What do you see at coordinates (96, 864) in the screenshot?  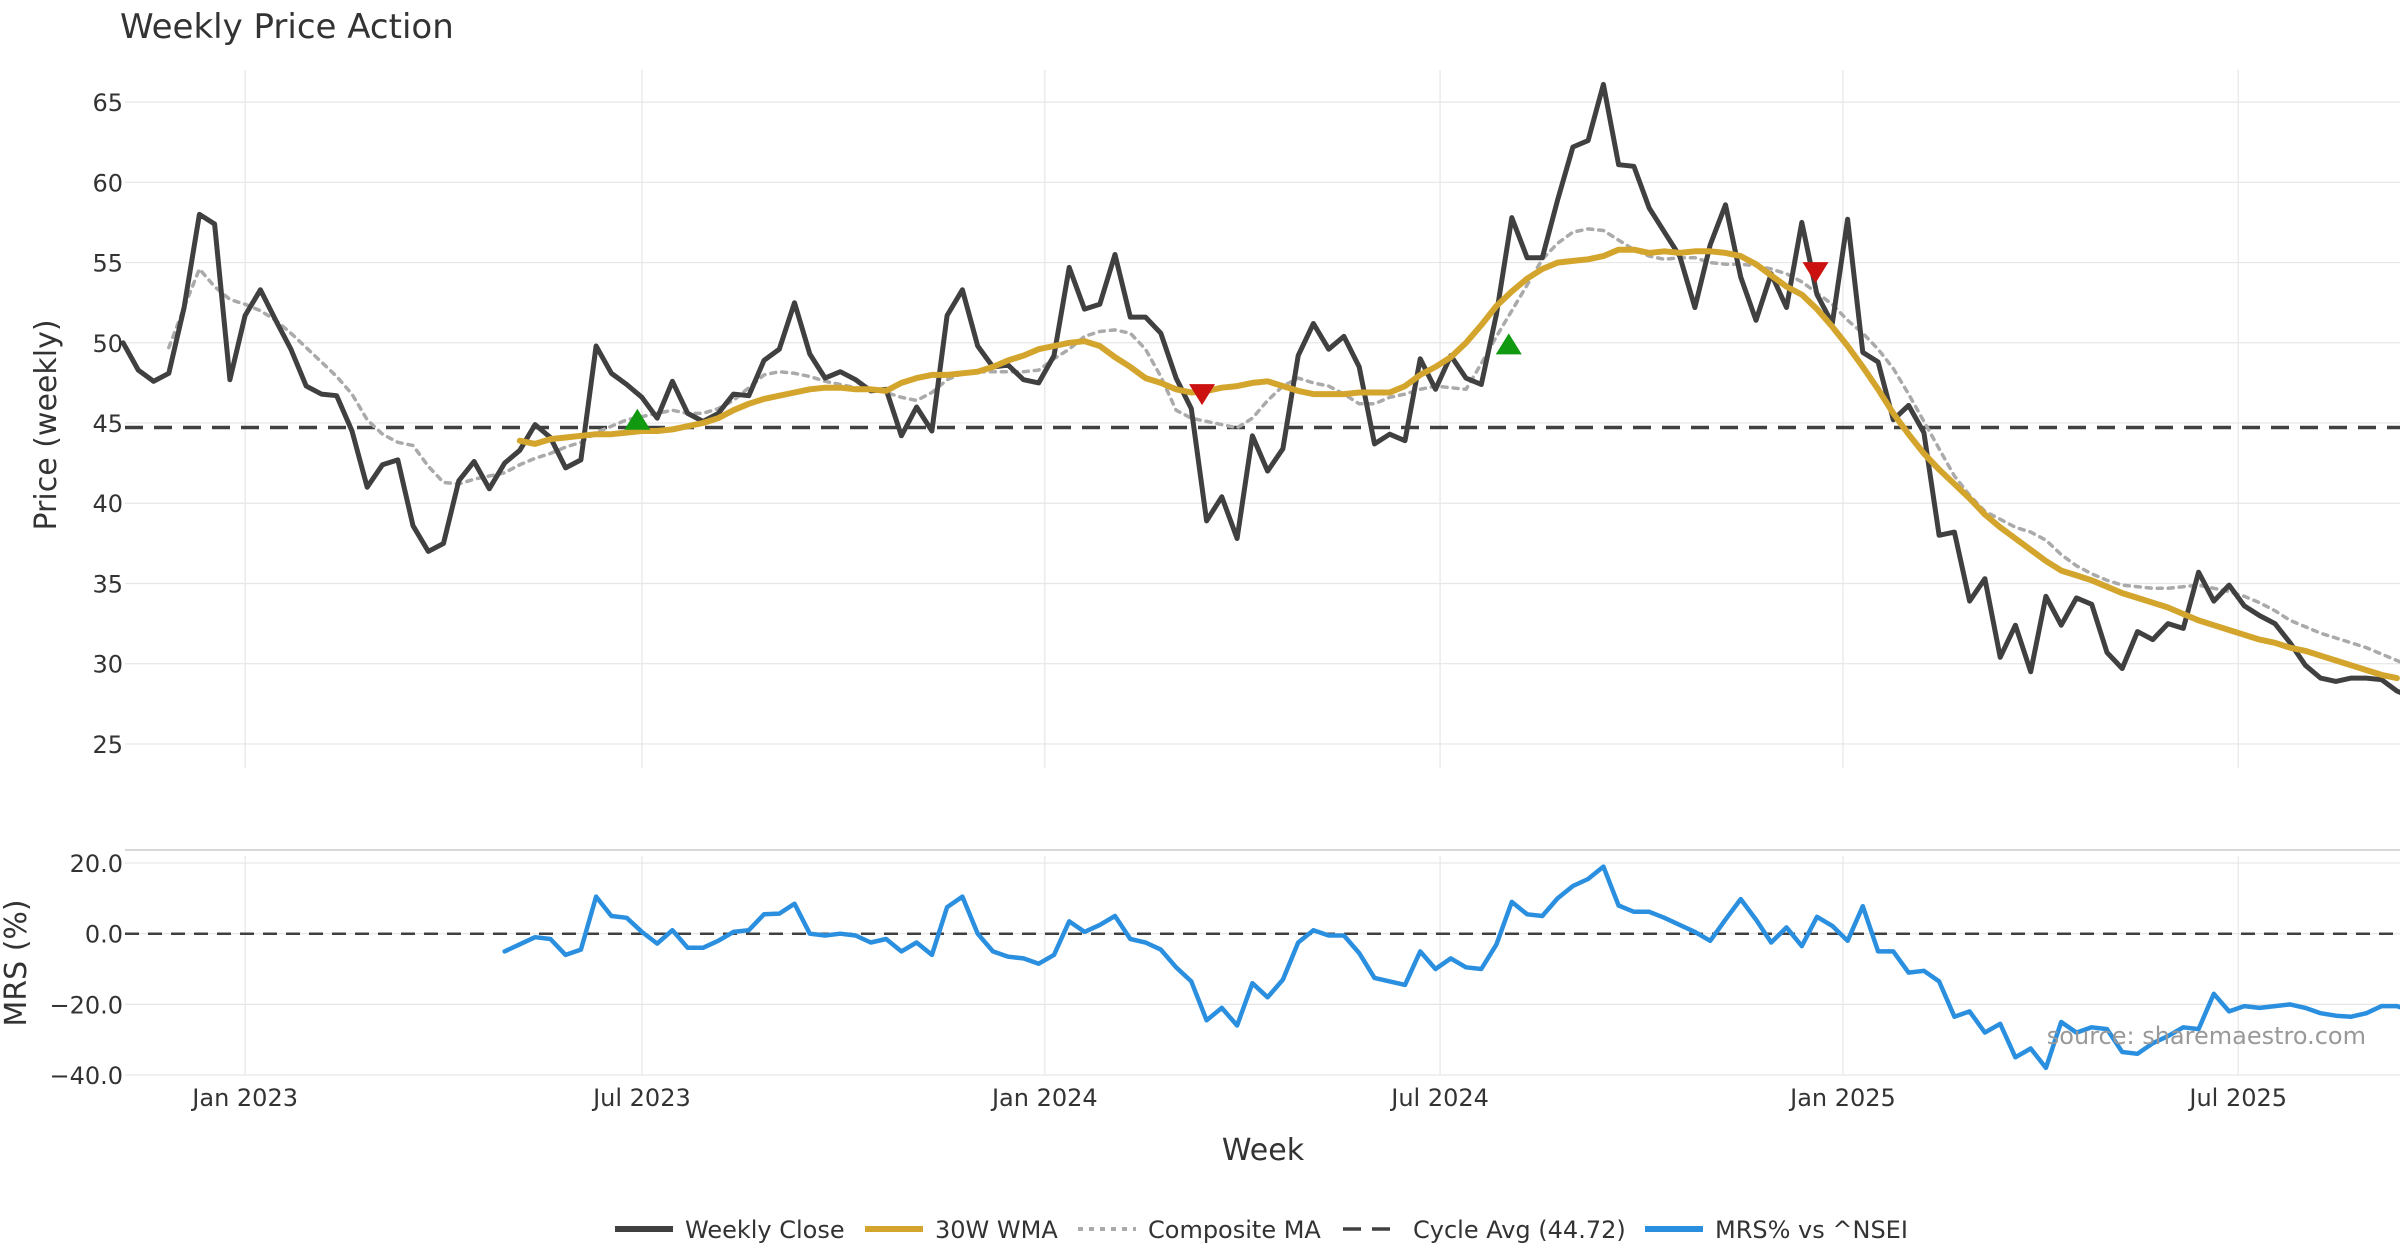 I see `mrs-y-tick-label: 20.0` at bounding box center [96, 864].